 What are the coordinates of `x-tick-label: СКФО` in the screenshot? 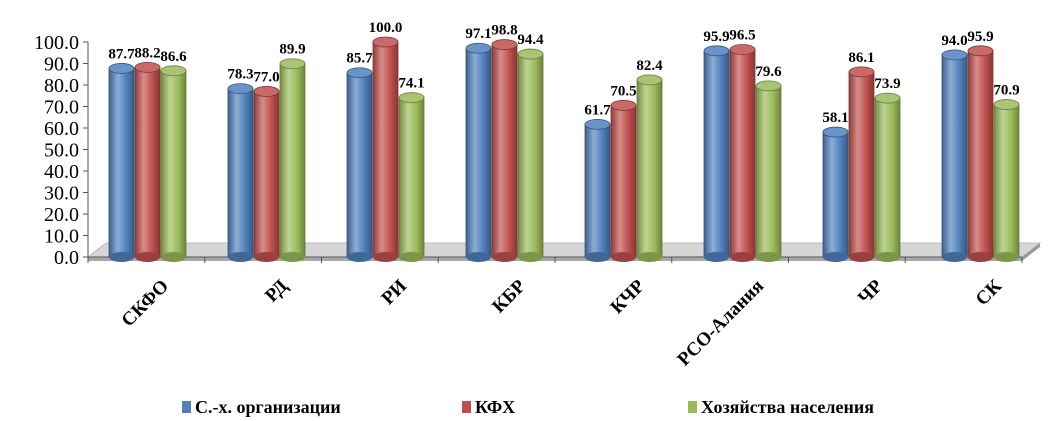 It's located at (145, 303).